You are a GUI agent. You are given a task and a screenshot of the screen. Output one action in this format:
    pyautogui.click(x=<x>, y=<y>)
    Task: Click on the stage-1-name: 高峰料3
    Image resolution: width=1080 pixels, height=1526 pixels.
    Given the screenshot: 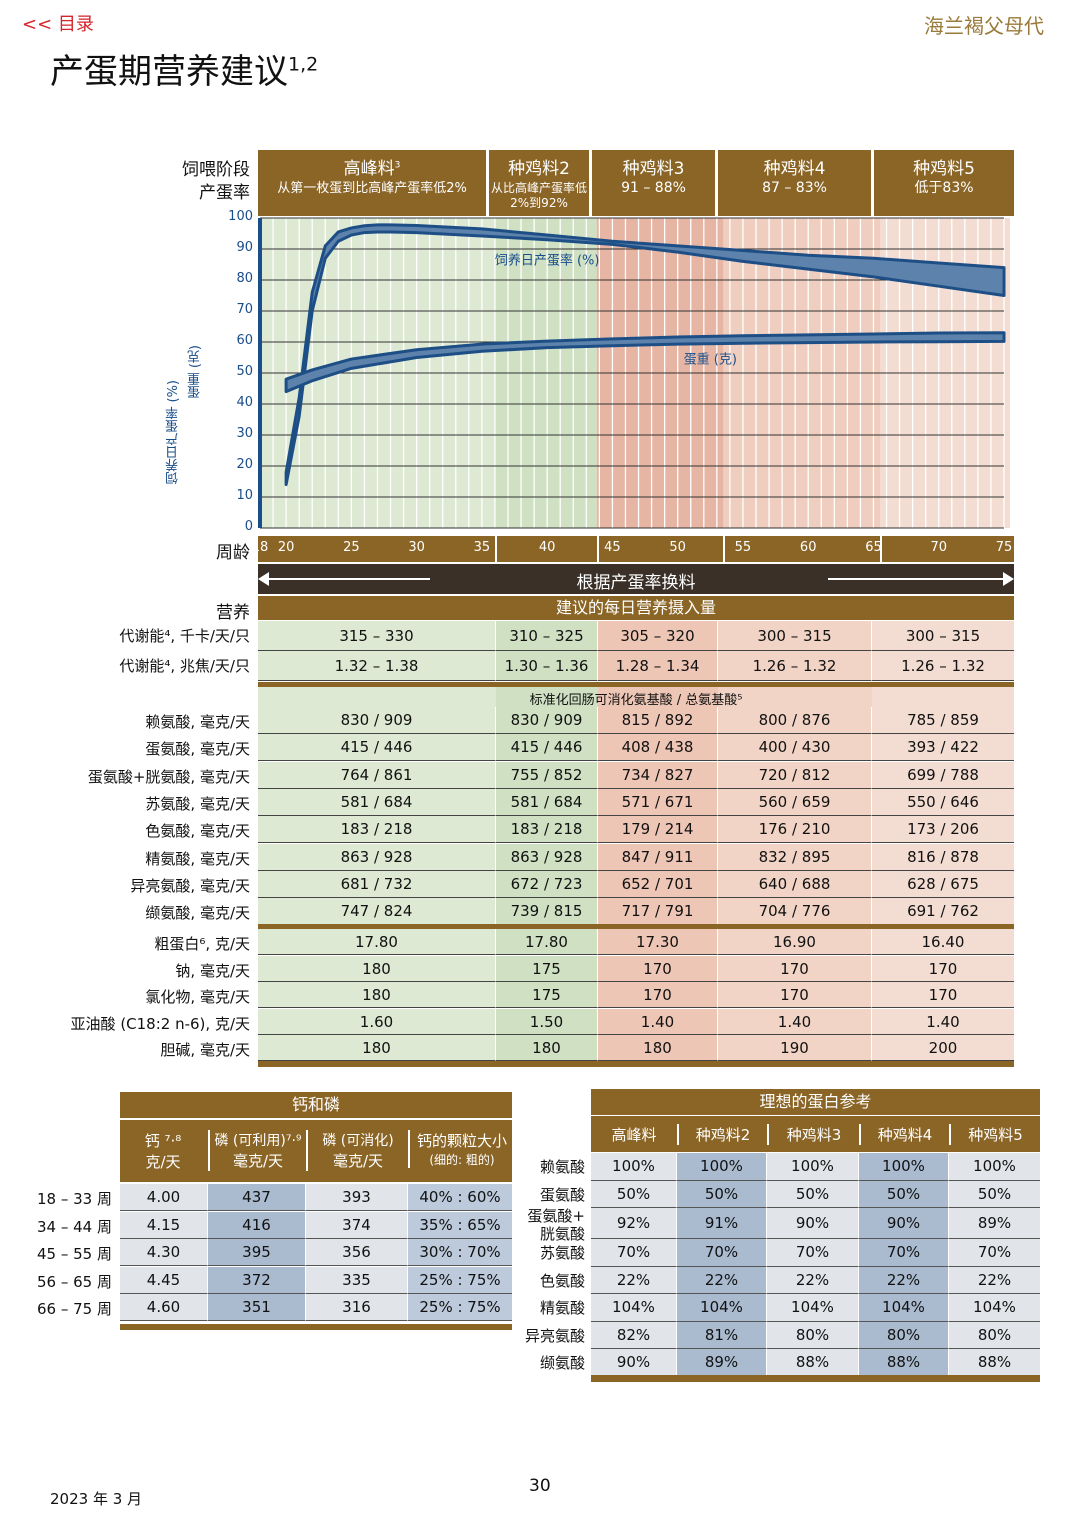 What is the action you would take?
    pyautogui.click(x=372, y=166)
    